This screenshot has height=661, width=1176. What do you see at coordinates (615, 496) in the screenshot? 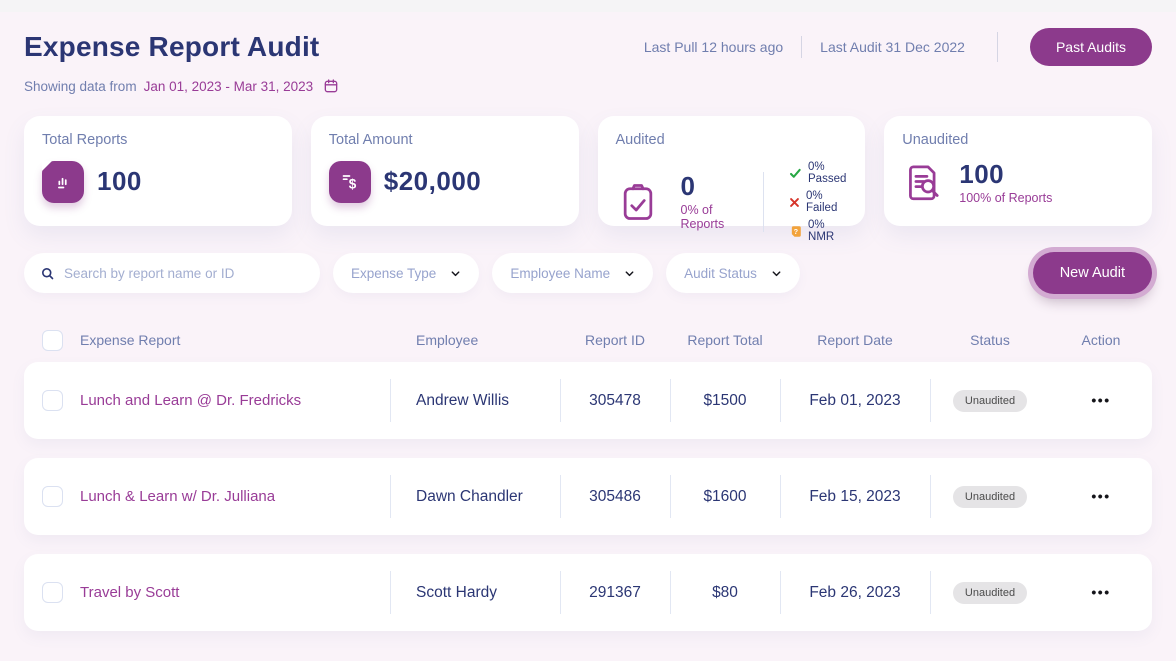
I see `report-id-cell: 305486` at bounding box center [615, 496].